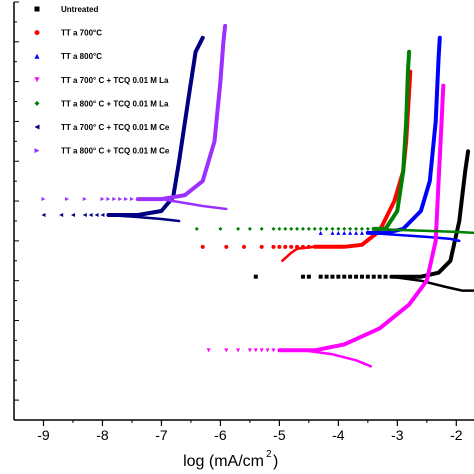 Image resolution: width=474 pixels, height=474 pixels. Describe the element at coordinates (161, 435) in the screenshot. I see `x-tick-label: -7` at that location.